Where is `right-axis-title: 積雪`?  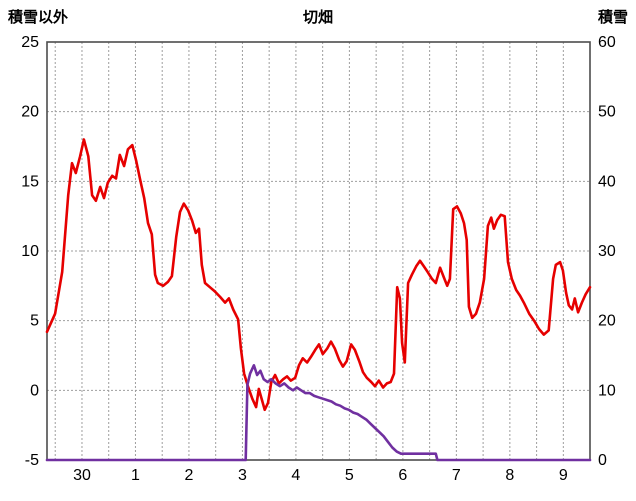
right-axis-title: 積雪 is located at coordinates (612, 17).